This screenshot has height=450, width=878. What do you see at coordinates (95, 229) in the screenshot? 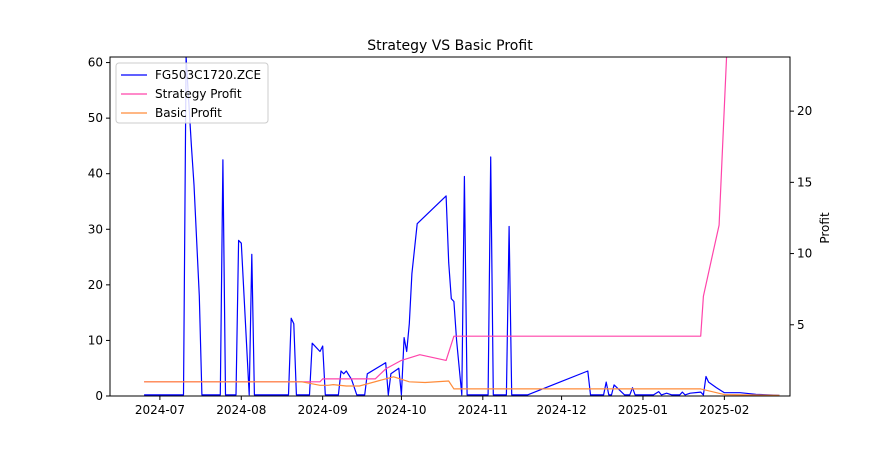
I see `y-left-tick-label: 30` at bounding box center [95, 229].